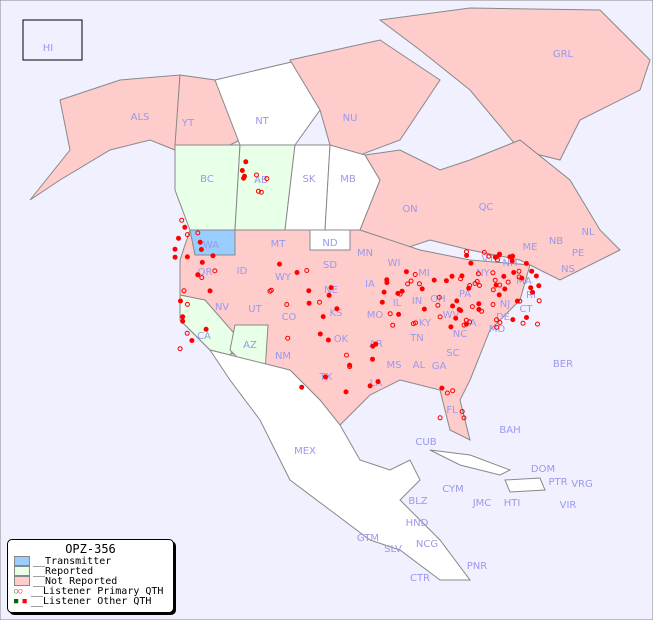 Image resolution: width=653 pixels, height=624 pixels. What do you see at coordinates (48, 48) in the screenshot?
I see `region-label-hi: HI` at bounding box center [48, 48].